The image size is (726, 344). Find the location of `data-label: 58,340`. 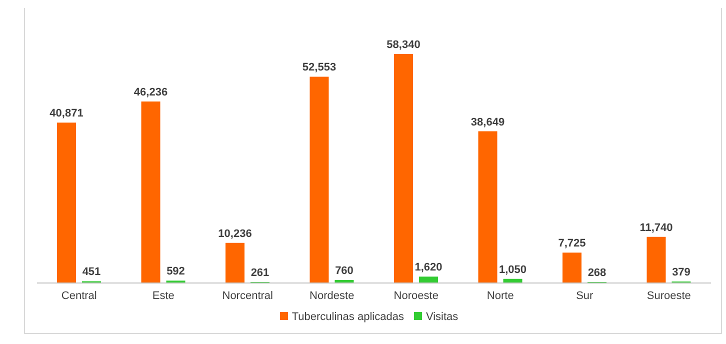

data-label: 58,340 is located at coordinates (403, 45).